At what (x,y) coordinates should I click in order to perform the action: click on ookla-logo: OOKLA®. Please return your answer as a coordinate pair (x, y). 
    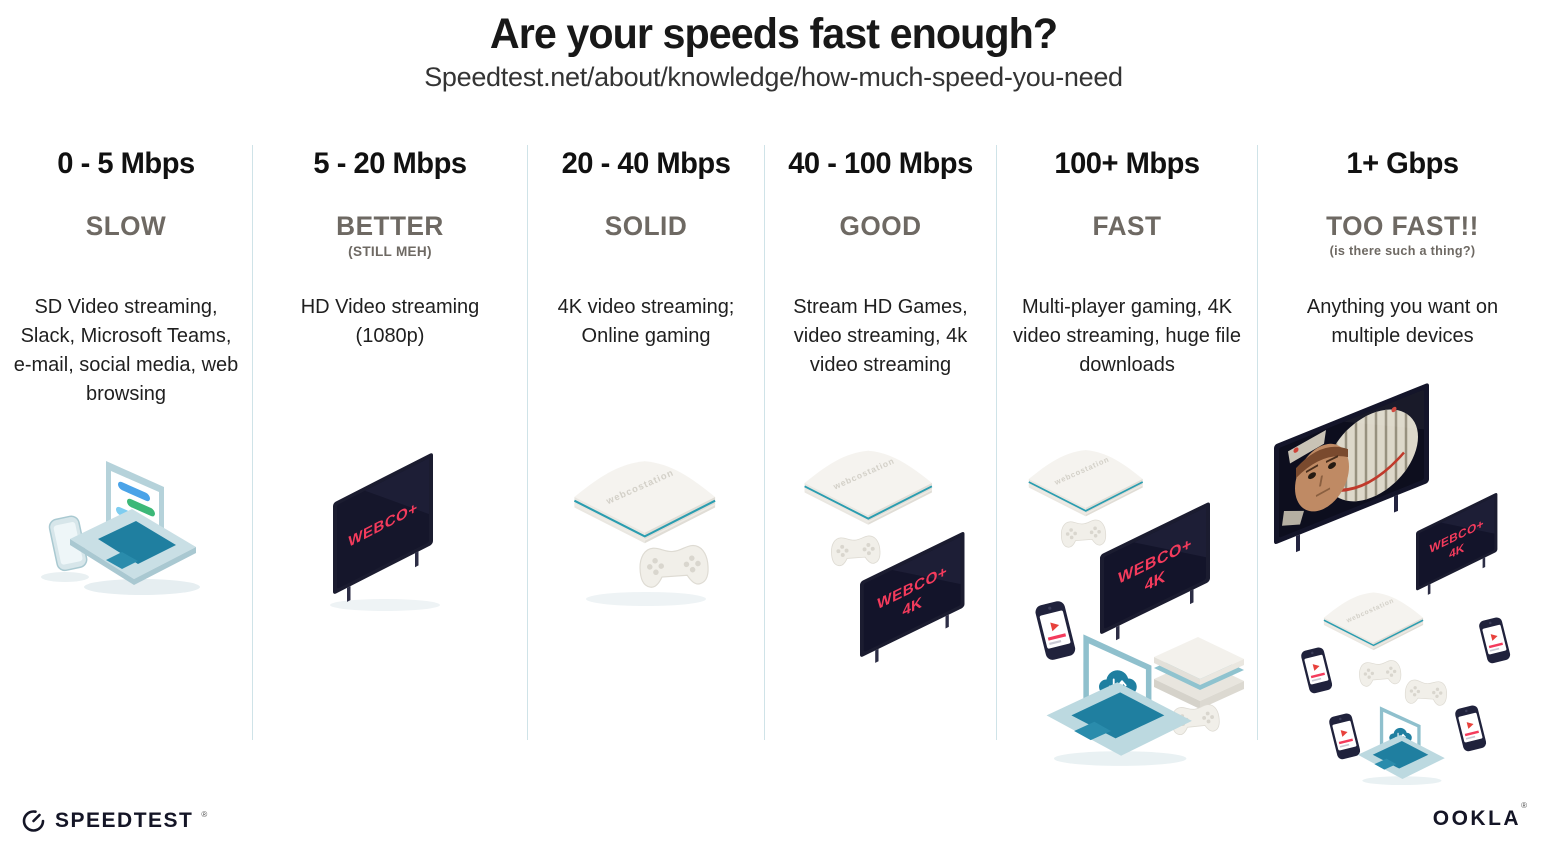
    Looking at the image, I should click on (1479, 816).